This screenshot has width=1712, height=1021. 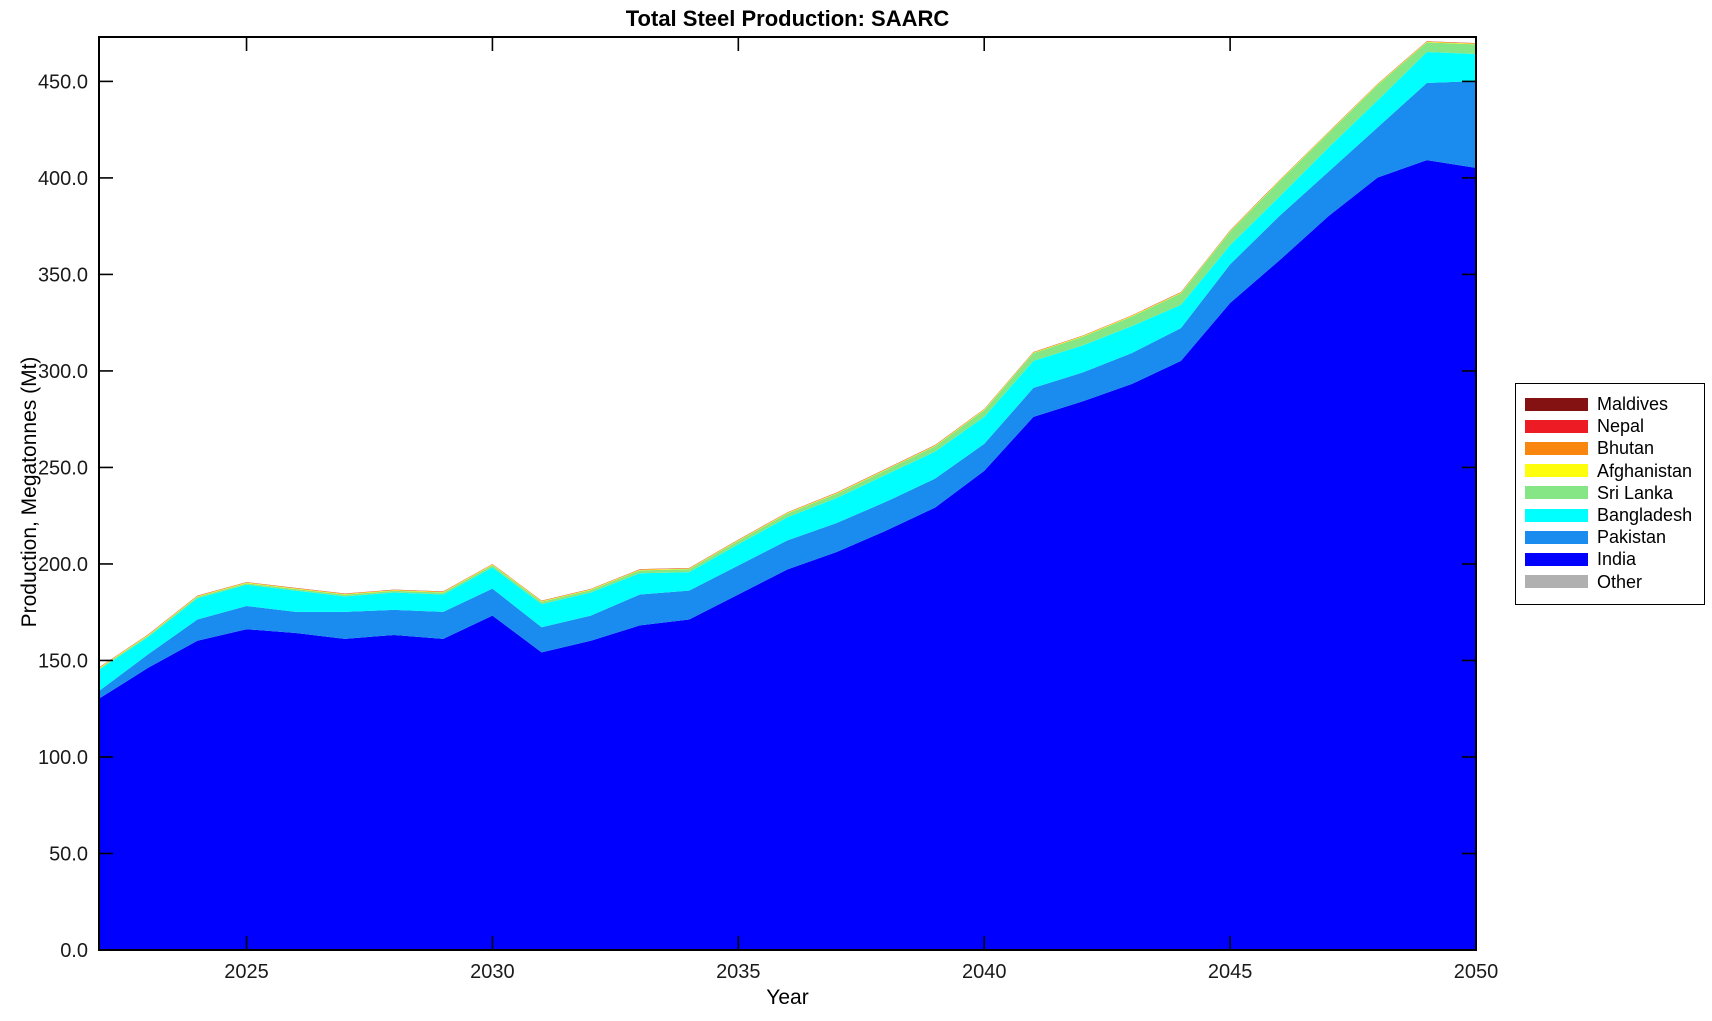 What do you see at coordinates (1620, 581) in the screenshot?
I see `legend-label: Other` at bounding box center [1620, 581].